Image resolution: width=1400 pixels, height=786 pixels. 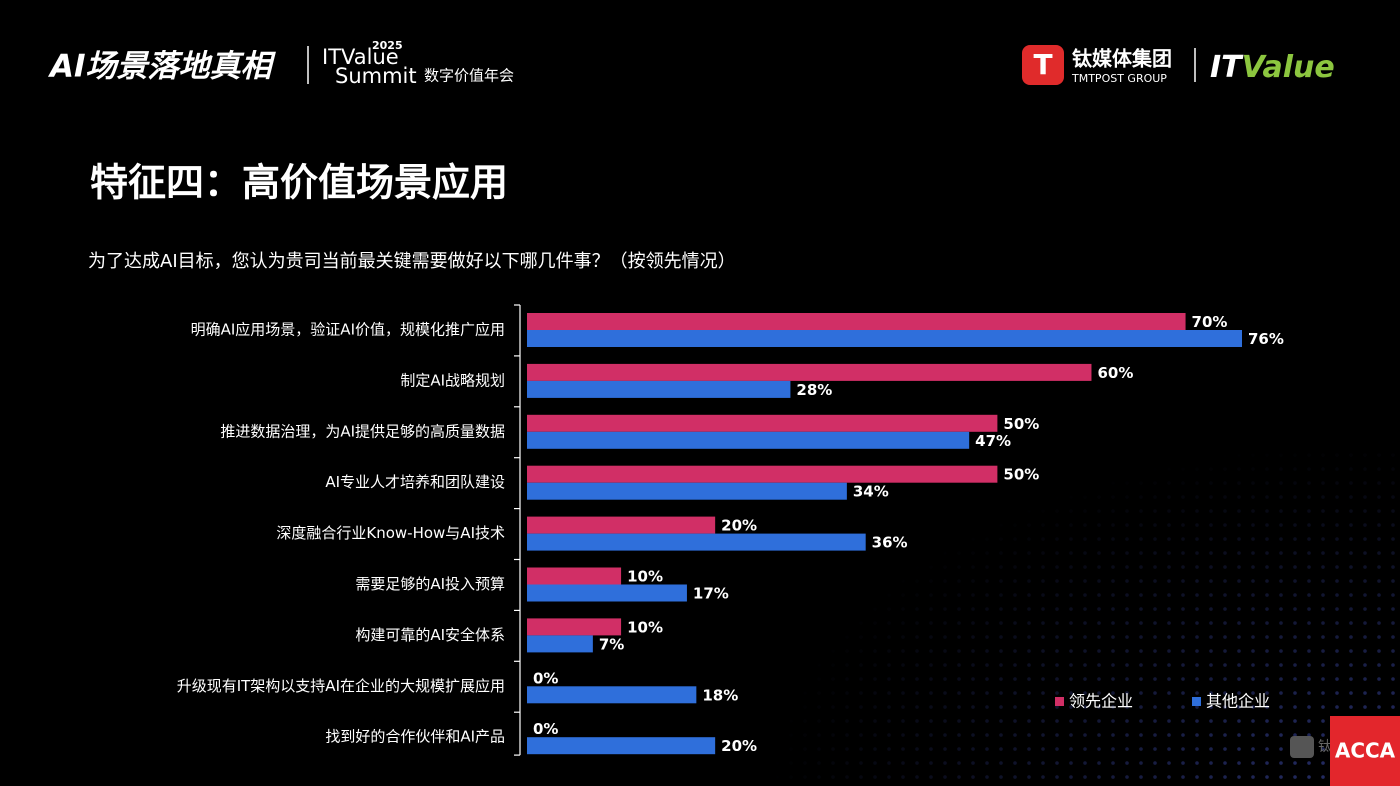 I want to click on tagline: 数字价值年会, so click(x=469, y=76).